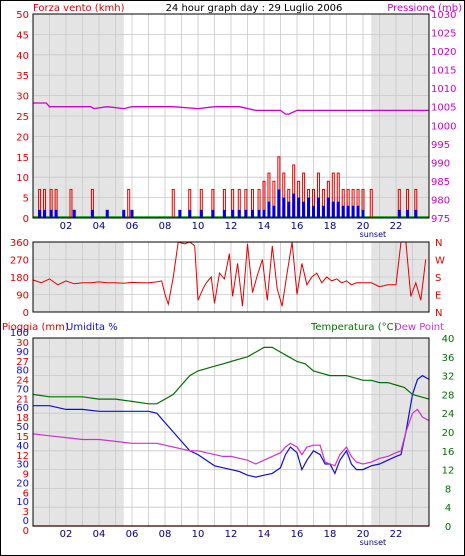 This screenshot has height=556, width=465. What do you see at coordinates (22, 97) in the screenshot?
I see `wind-tick-label: 30` at bounding box center [22, 97].